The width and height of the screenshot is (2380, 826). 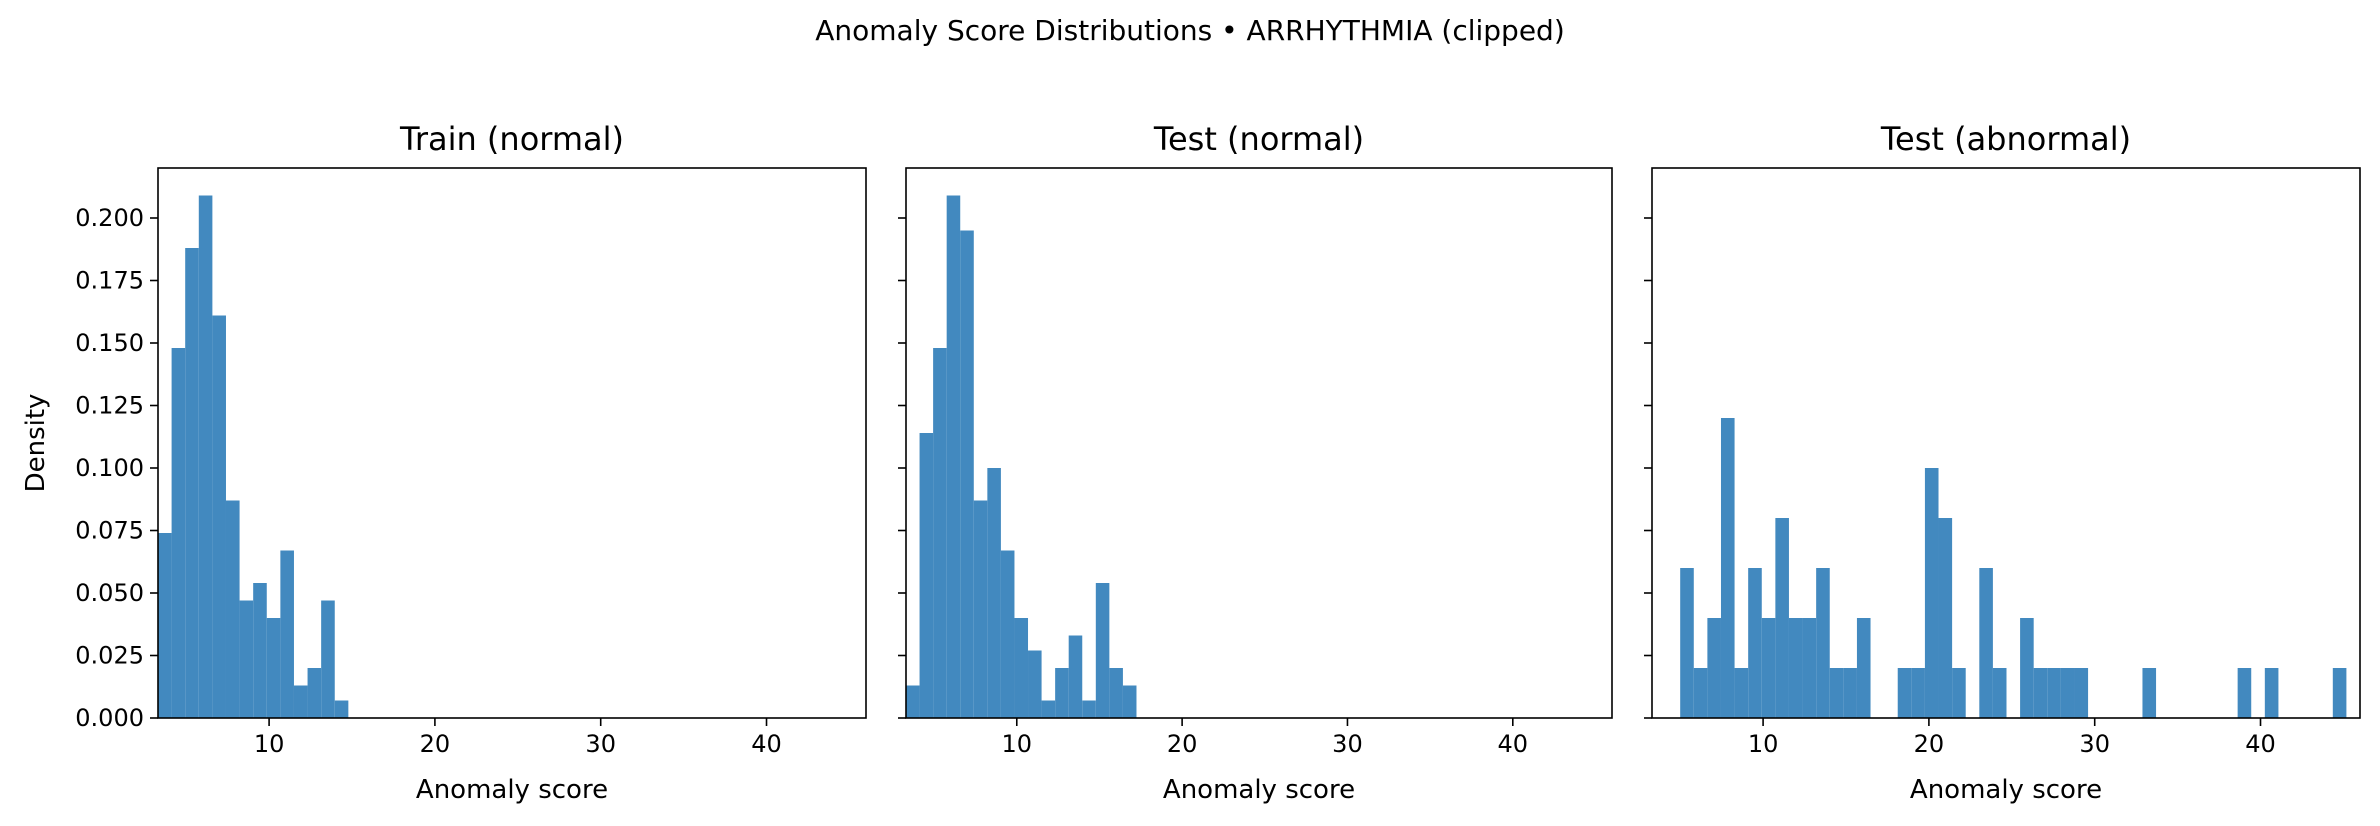 What do you see at coordinates (109, 406) in the screenshot?
I see `y-tick-label: 0.125` at bounding box center [109, 406].